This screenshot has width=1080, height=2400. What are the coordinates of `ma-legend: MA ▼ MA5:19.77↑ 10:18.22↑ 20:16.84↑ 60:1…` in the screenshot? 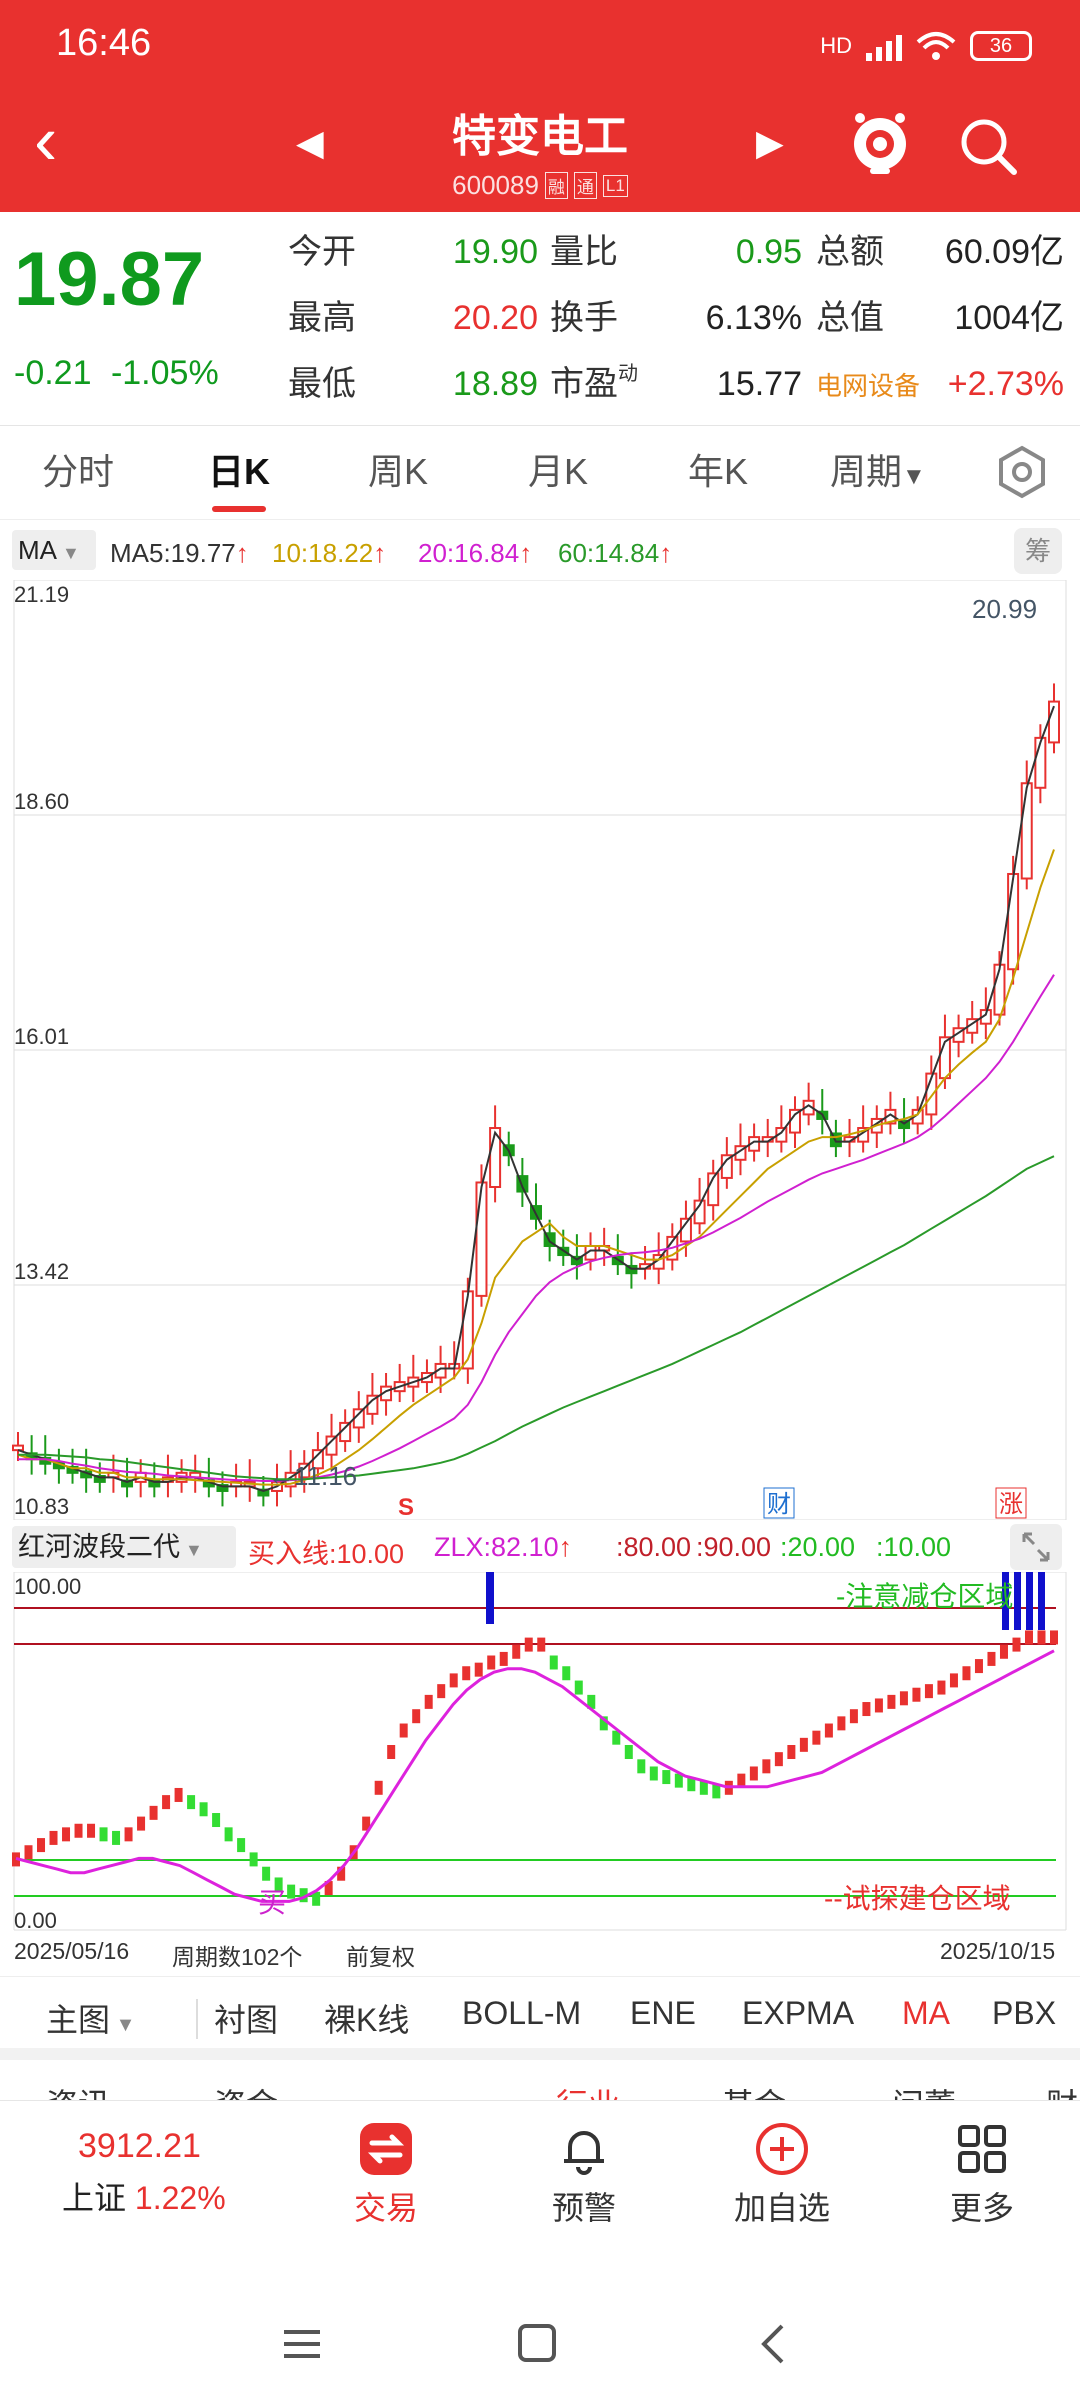 It's located at (540, 552).